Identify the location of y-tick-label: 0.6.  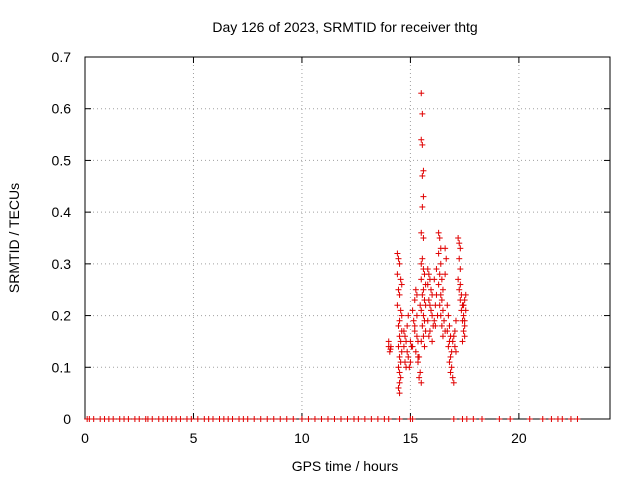
(62, 109).